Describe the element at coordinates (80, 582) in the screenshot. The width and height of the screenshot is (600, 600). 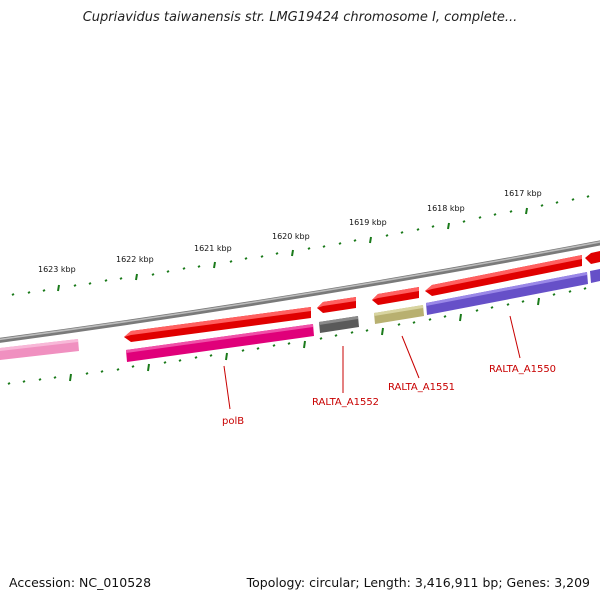
I see `accession-text: Accession: NC_010528` at that location.